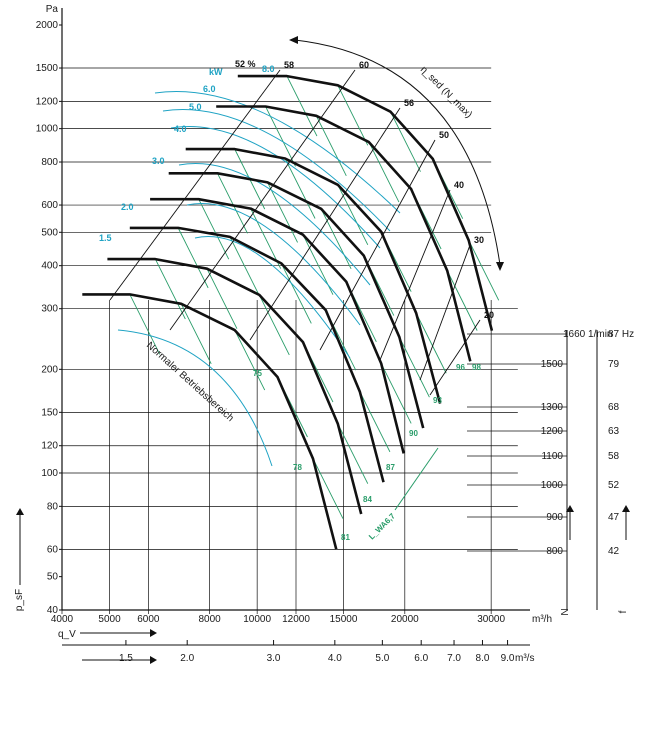 The height and width of the screenshot is (735, 661). What do you see at coordinates (20, 511) in the screenshot?
I see `y-axis-arrowhead` at bounding box center [20, 511].